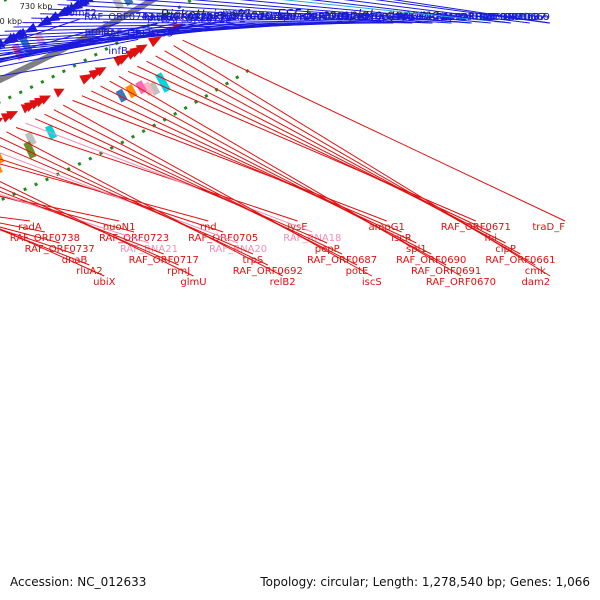 Image resolution: width=600 pixels, height=600 pixels. I want to click on reverse-gene-label: cmk, so click(535, 271).